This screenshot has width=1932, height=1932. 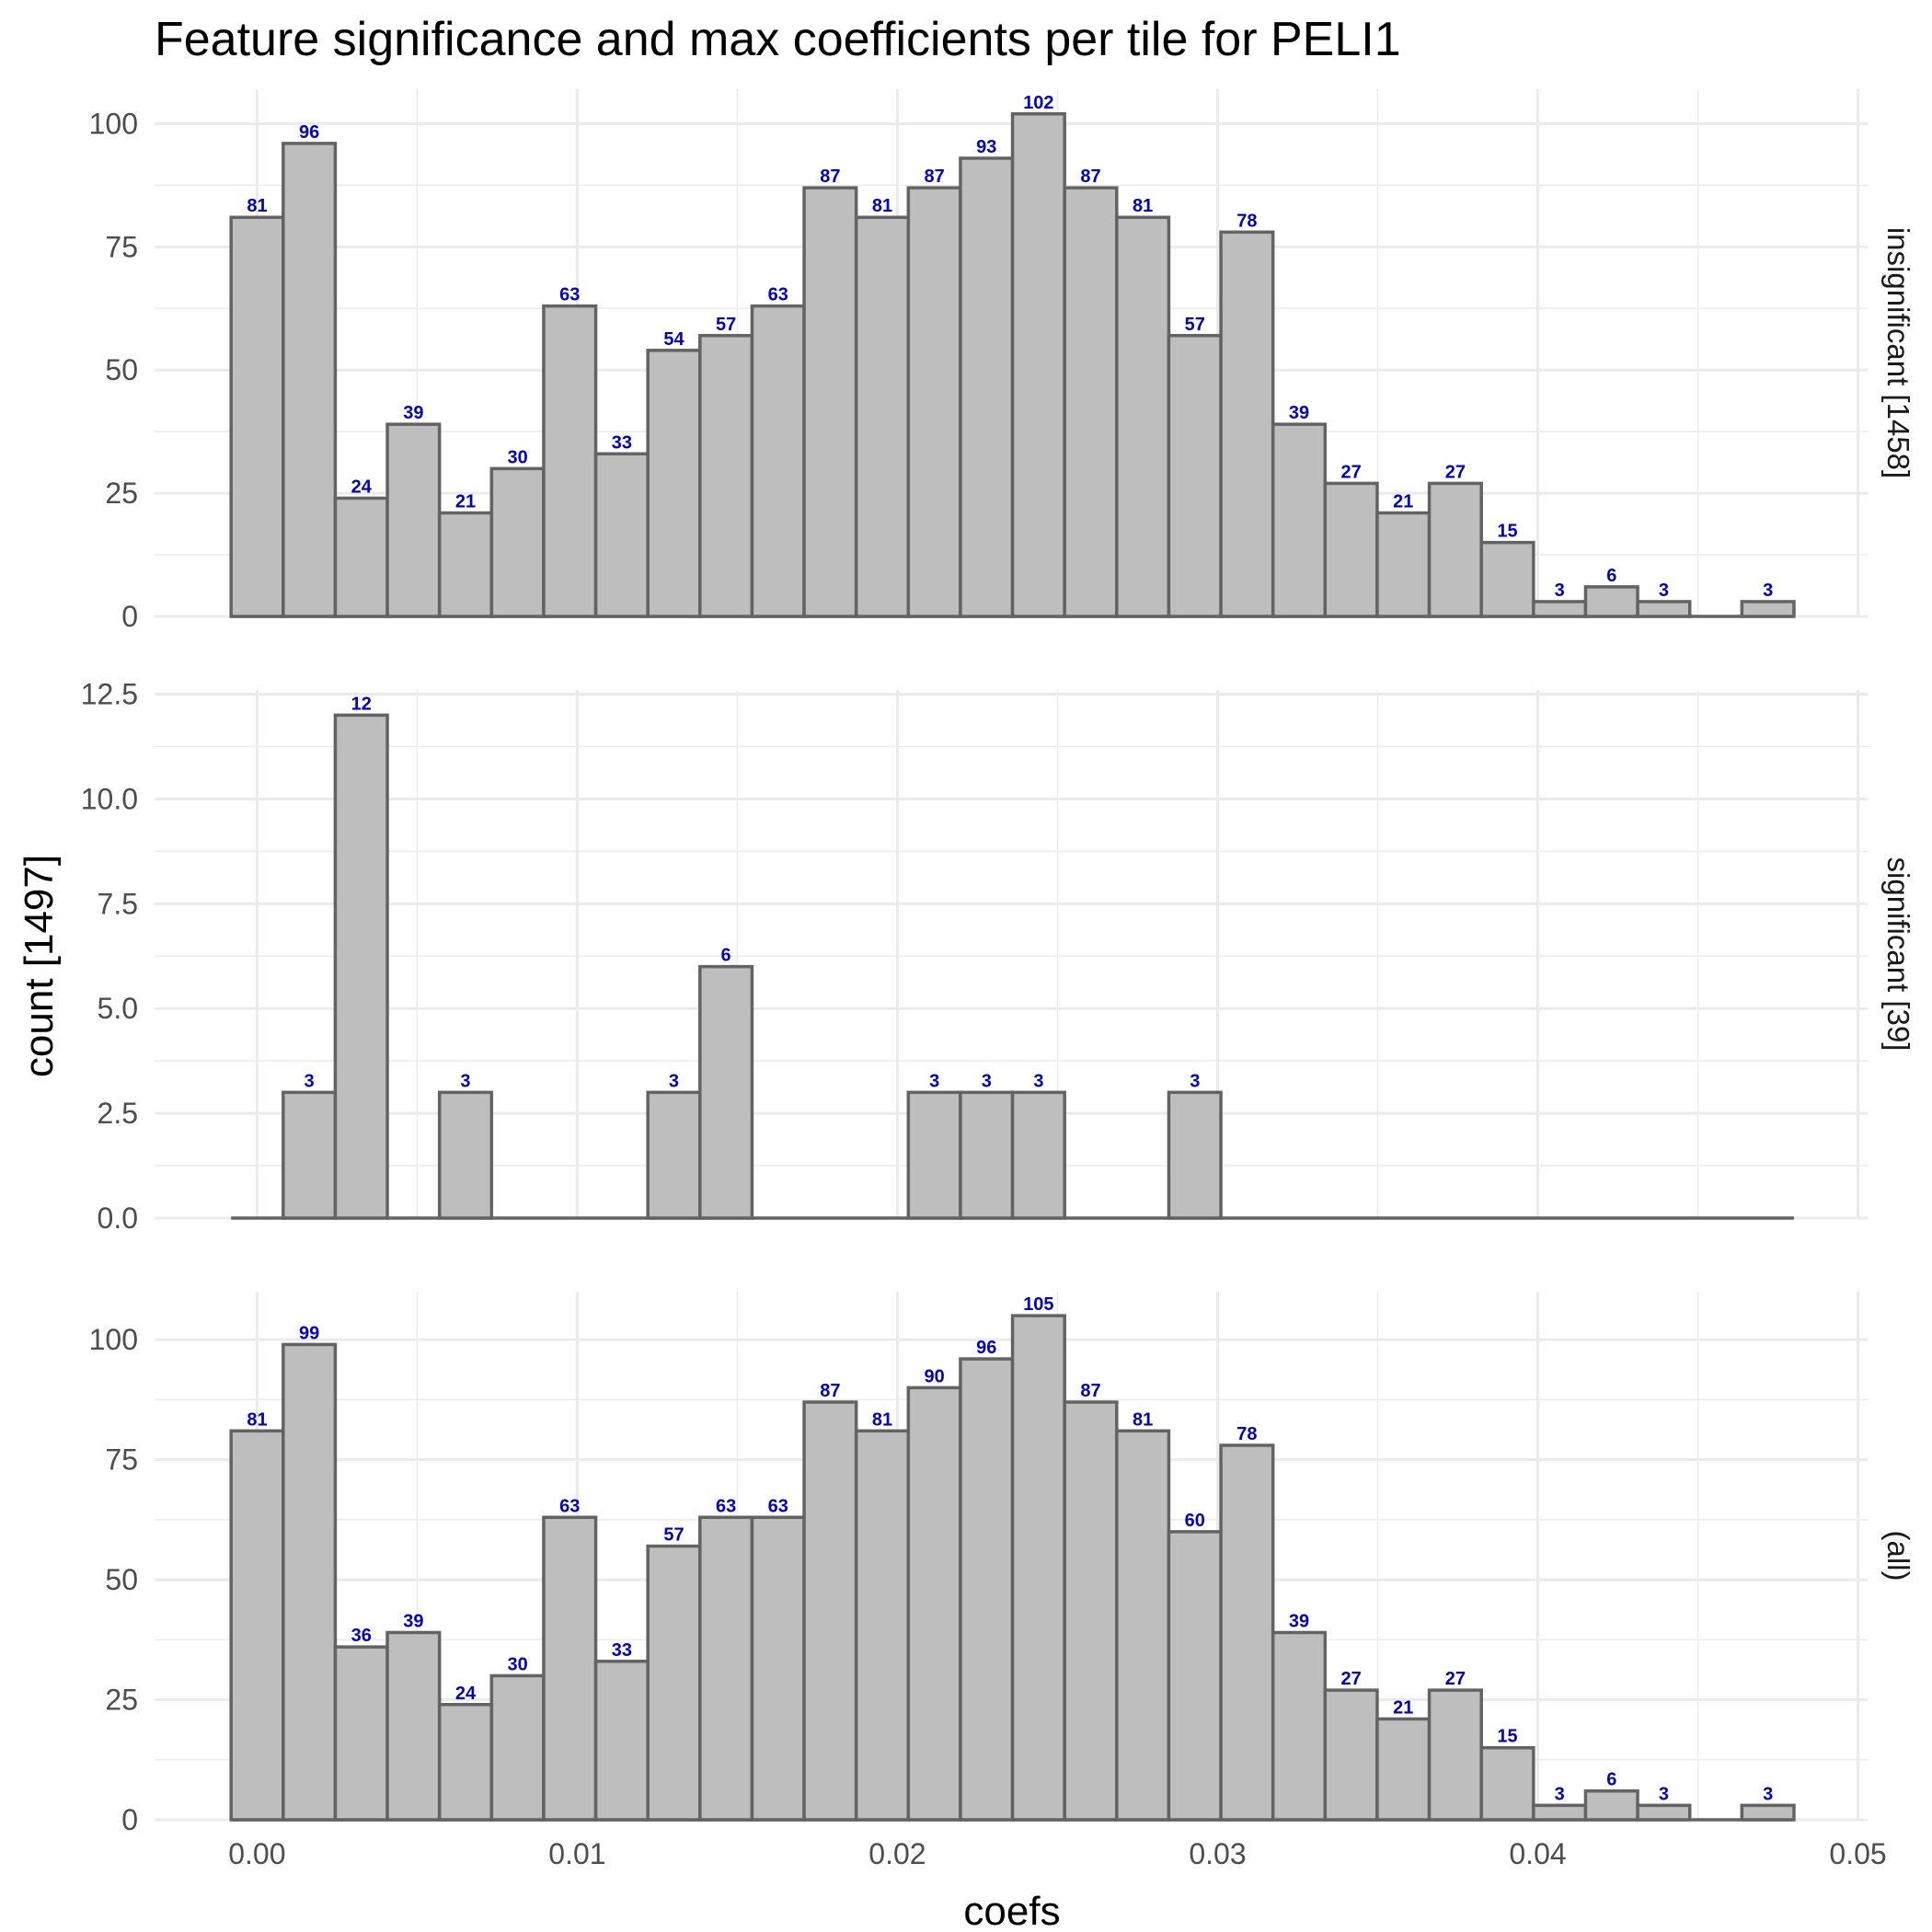 What do you see at coordinates (1246, 221) in the screenshot?
I see `bar-count-label: 78` at bounding box center [1246, 221].